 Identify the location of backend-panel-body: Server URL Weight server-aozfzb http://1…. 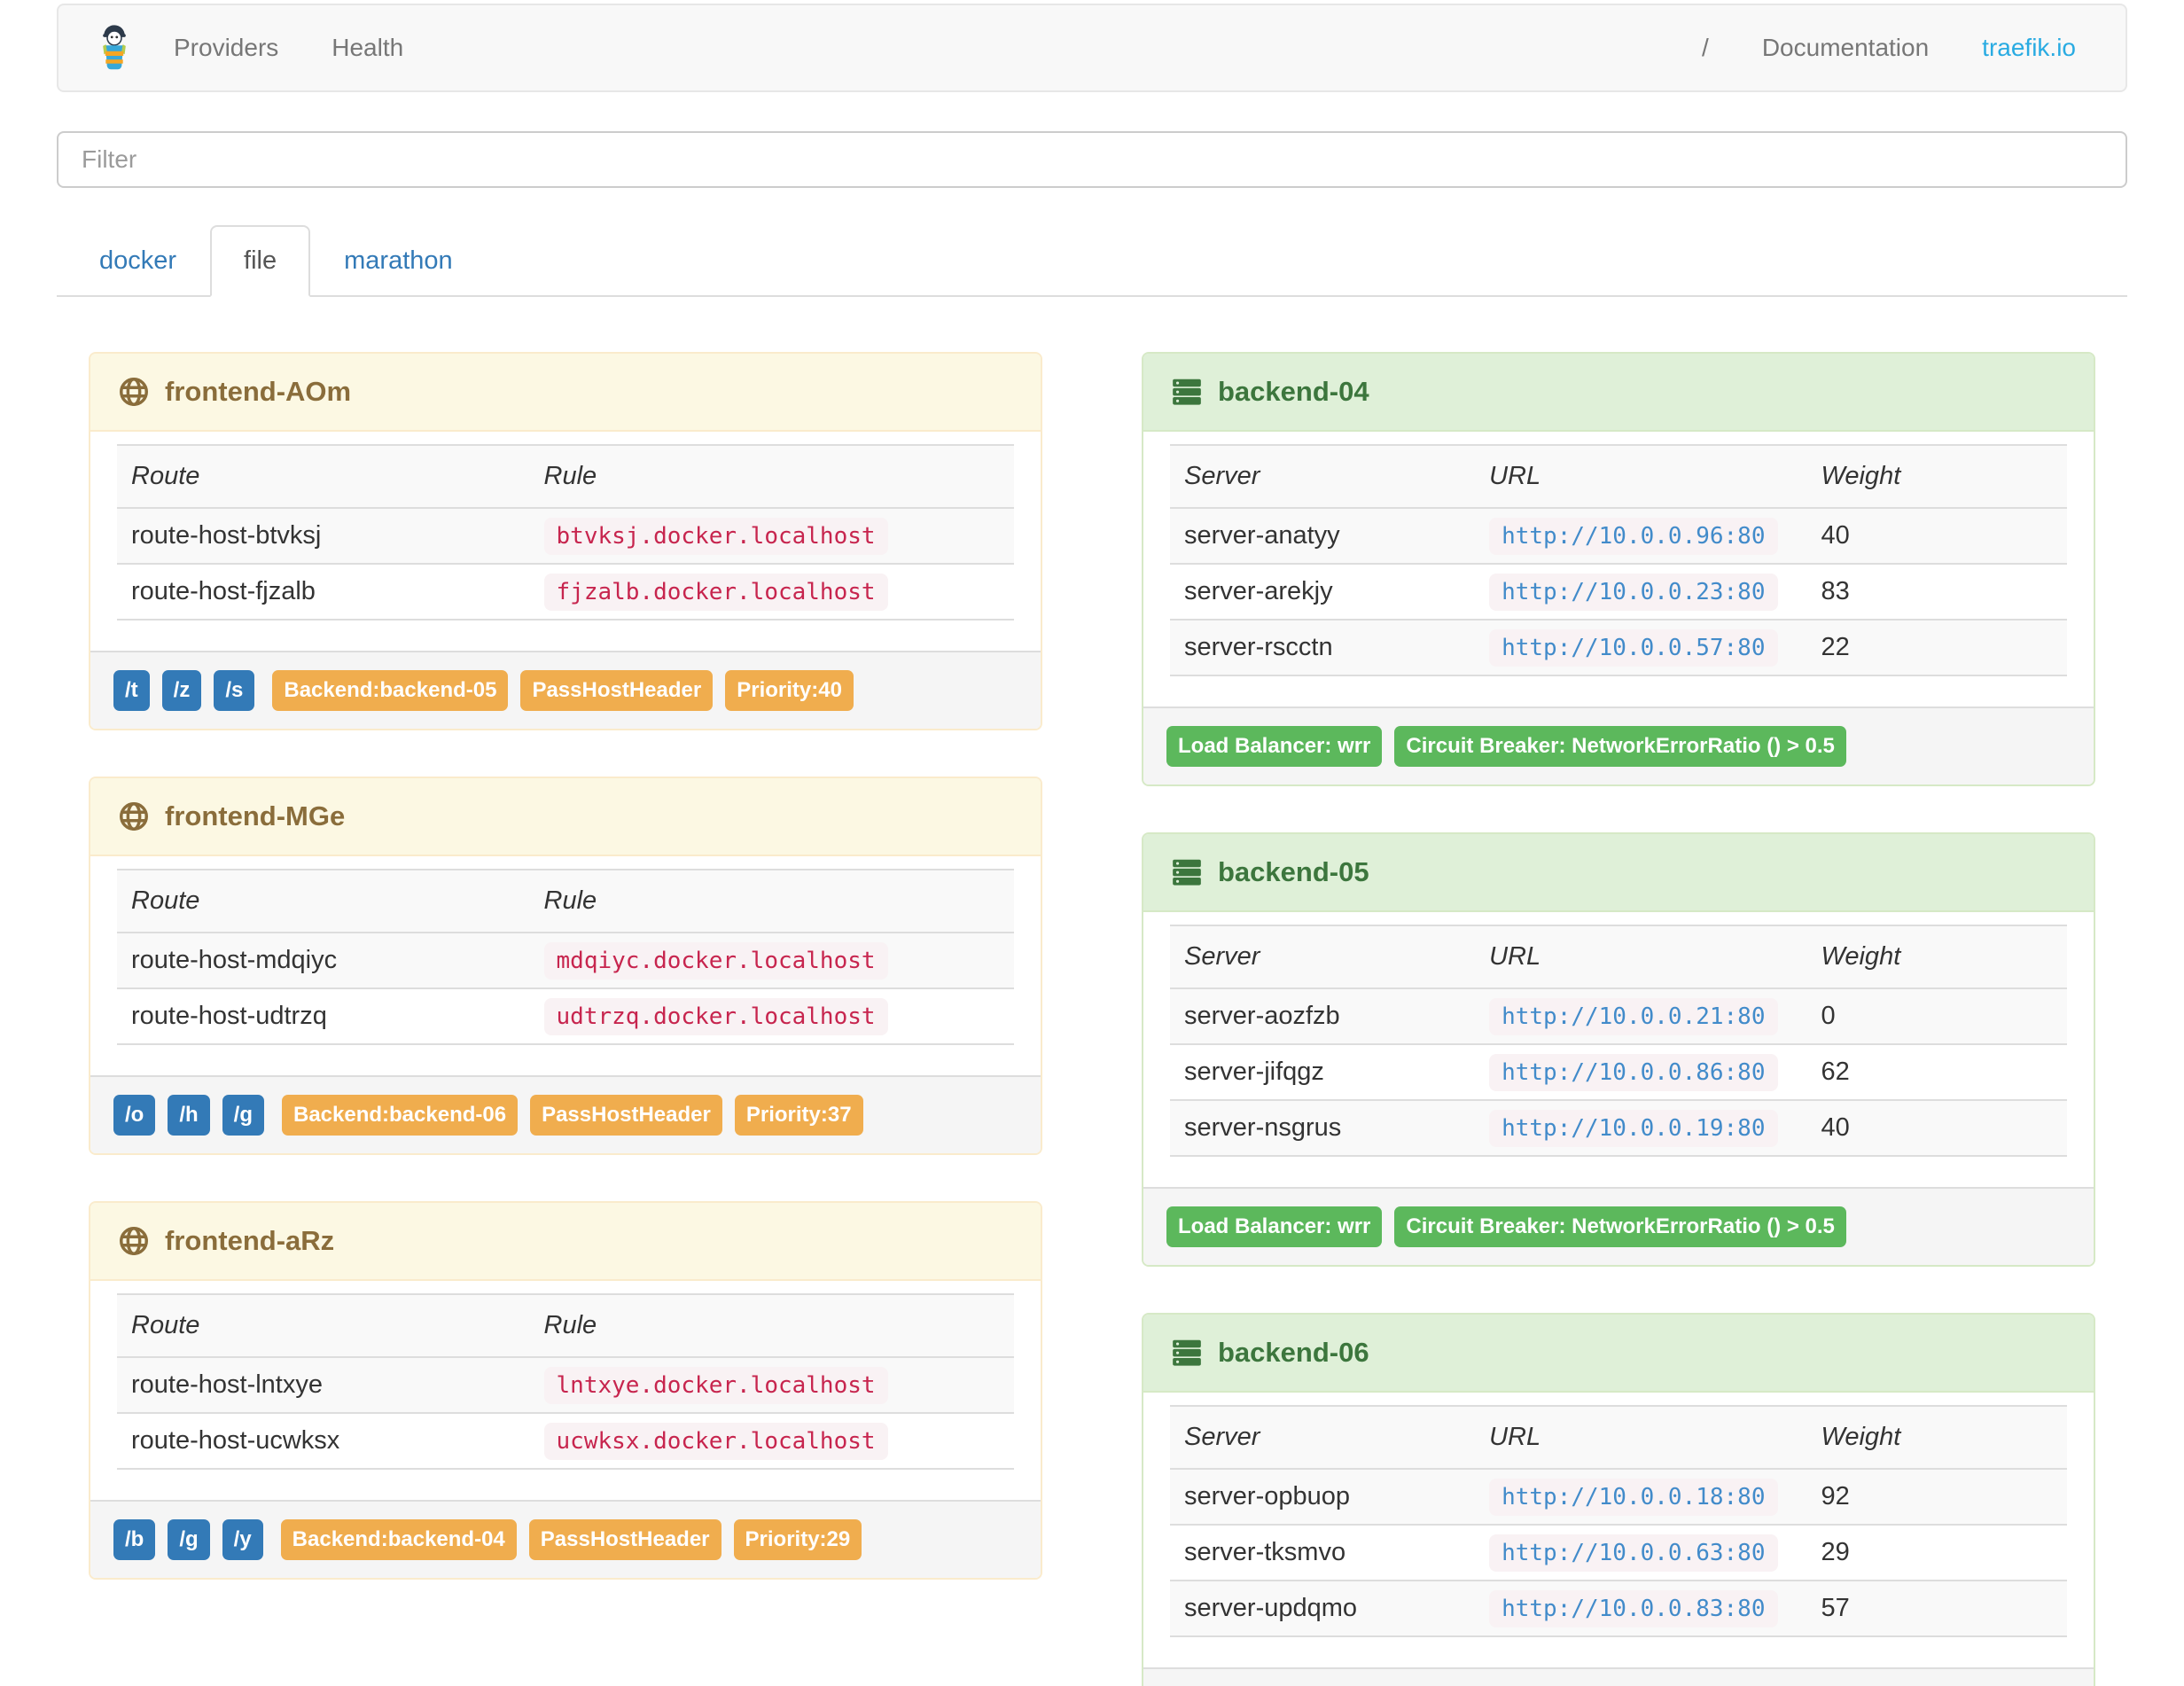
(1618, 1049).